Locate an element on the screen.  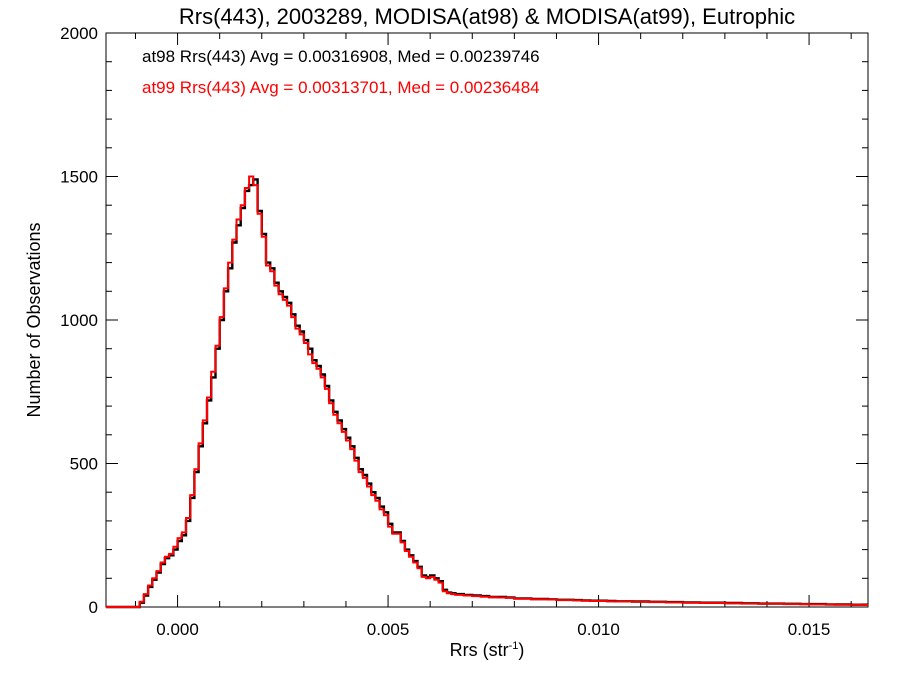
x-tick-label: 0.000 is located at coordinates (177, 629).